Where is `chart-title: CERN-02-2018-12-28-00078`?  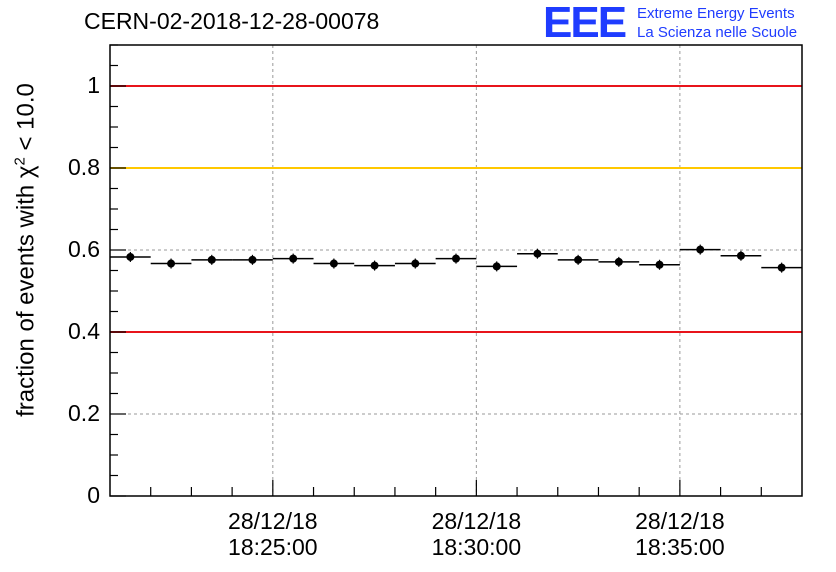
chart-title: CERN-02-2018-12-28-00078 is located at coordinates (232, 21).